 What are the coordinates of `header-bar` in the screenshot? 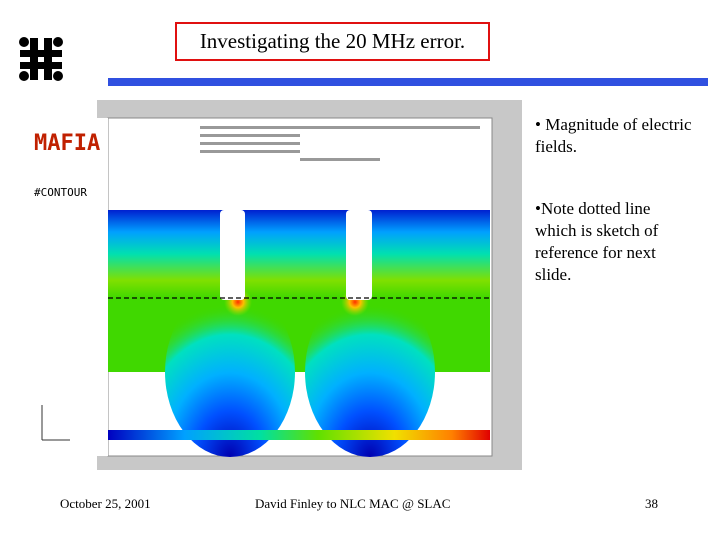 It's located at (408, 82).